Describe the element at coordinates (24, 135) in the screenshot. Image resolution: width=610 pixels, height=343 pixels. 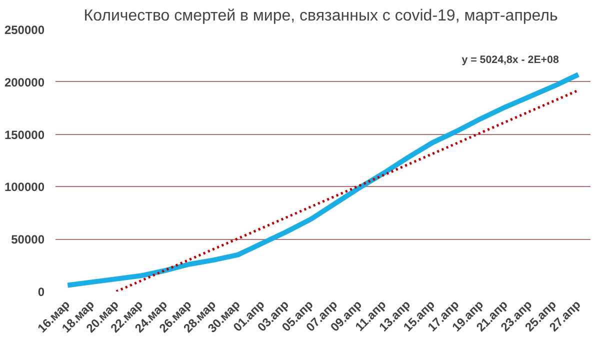
I see `y-tick-label: 150000` at that location.